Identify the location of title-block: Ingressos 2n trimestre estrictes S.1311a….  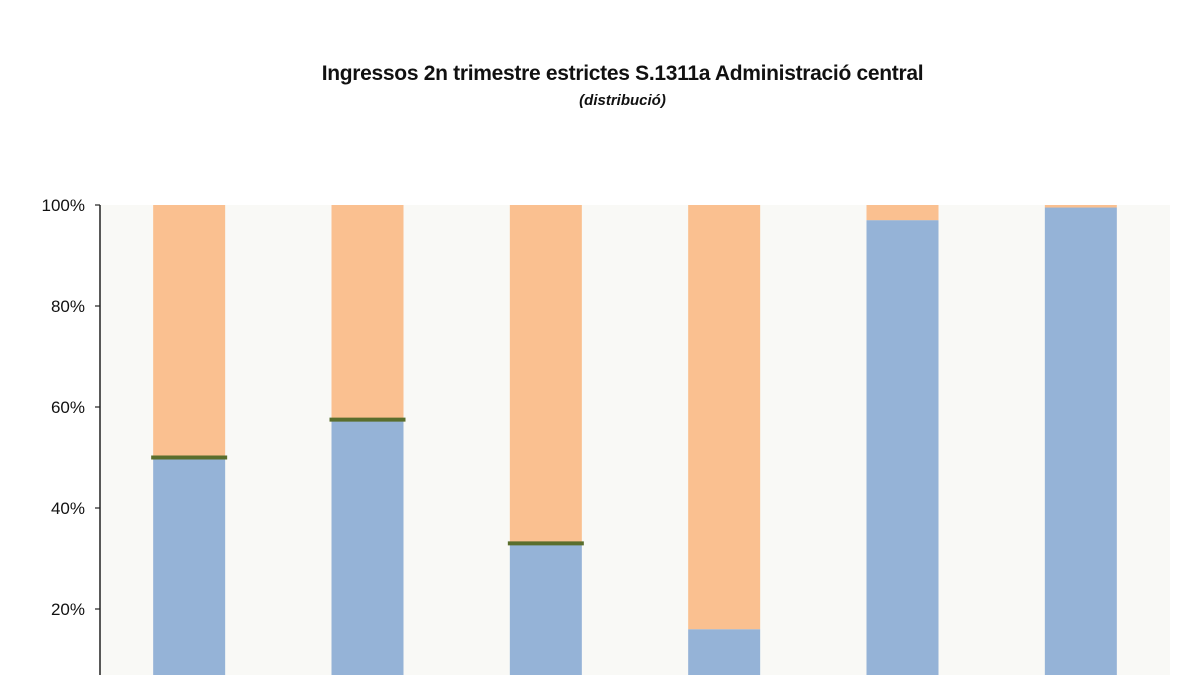
(600, 85).